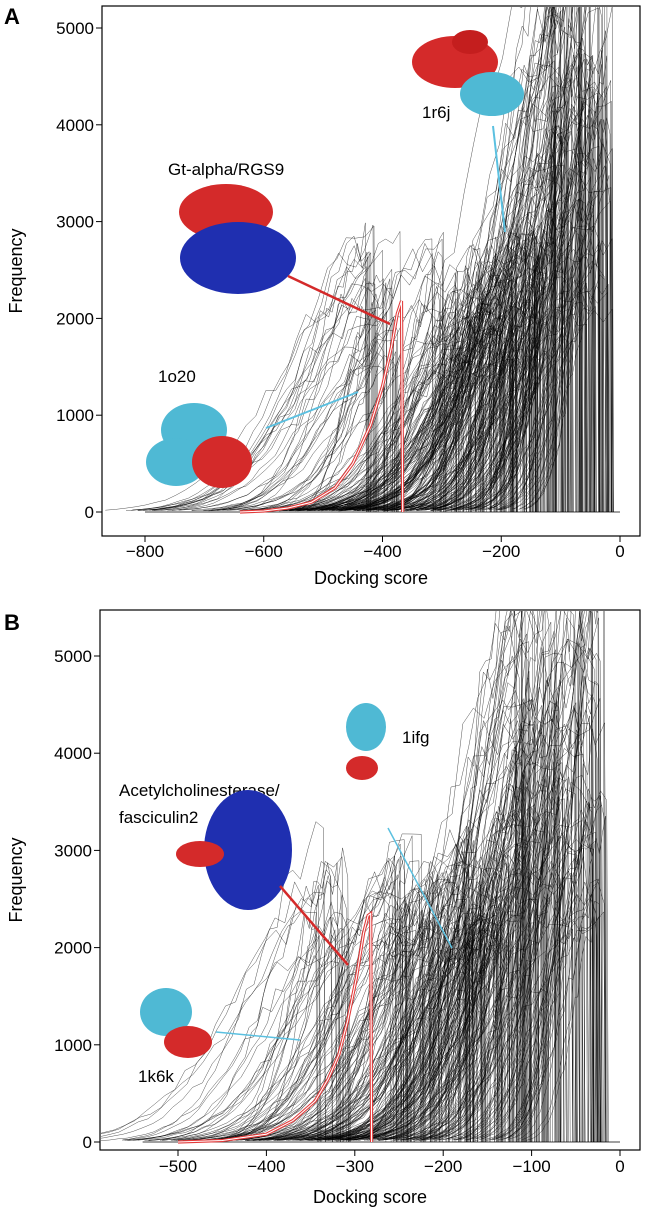 The image size is (647, 1216). I want to click on annotation-1o20: 1o20, so click(177, 376).